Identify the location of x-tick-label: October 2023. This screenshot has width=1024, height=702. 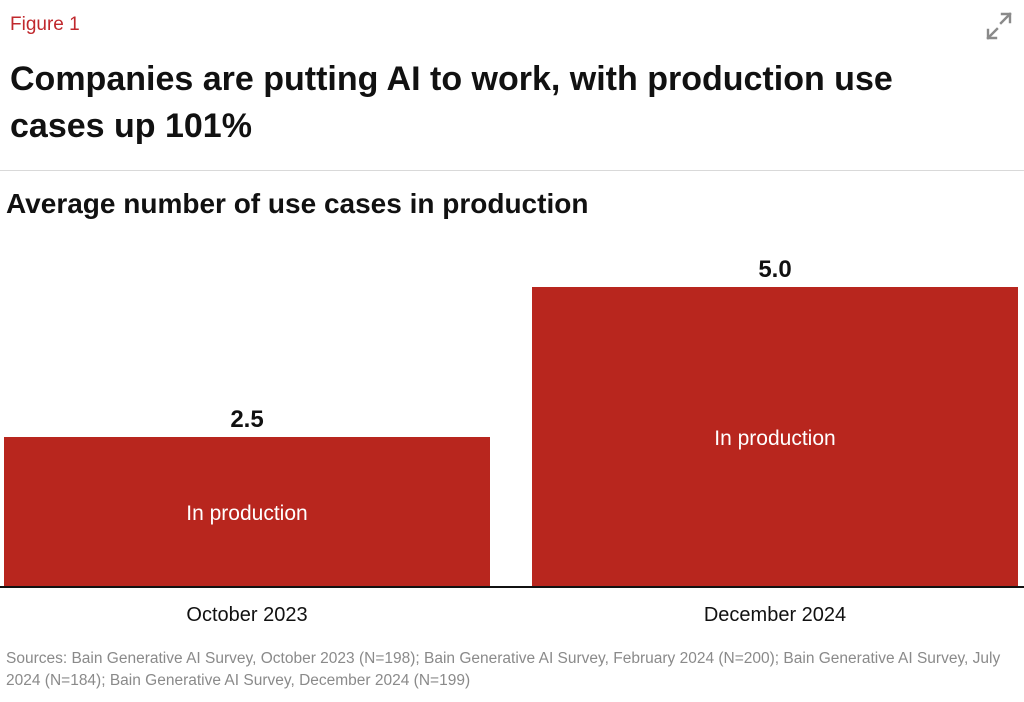
(246, 615).